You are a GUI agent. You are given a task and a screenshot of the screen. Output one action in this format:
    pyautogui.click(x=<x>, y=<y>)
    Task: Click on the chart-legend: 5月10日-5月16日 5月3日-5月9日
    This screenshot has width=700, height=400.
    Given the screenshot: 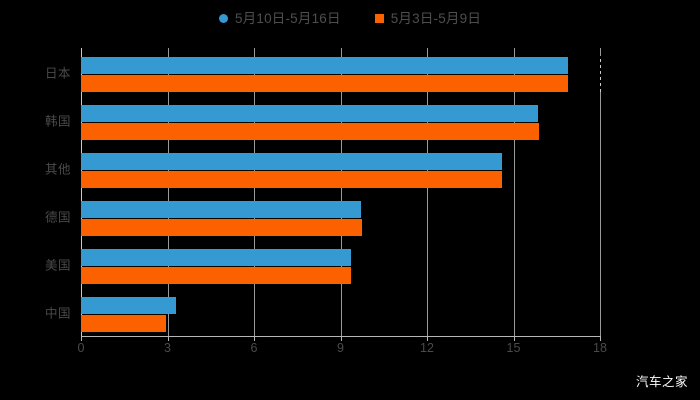 What is the action you would take?
    pyautogui.click(x=350, y=19)
    